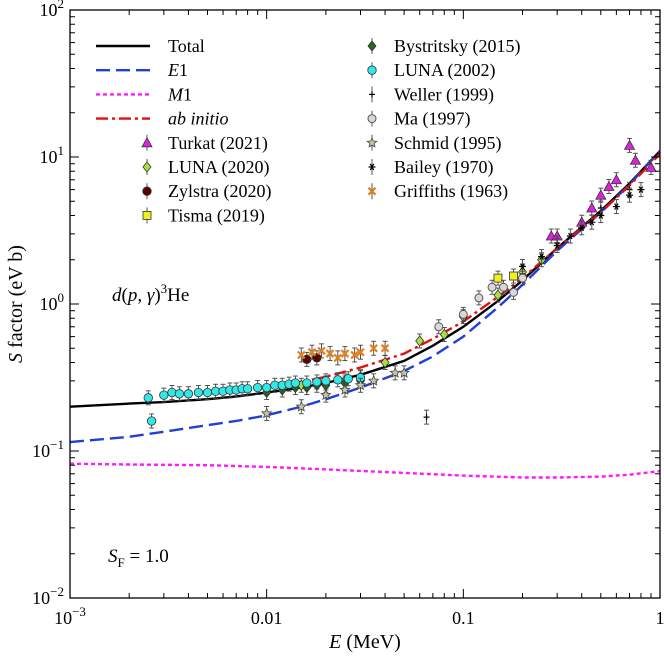  Describe the element at coordinates (142, 70) in the screenshot. I see `legend-entry: E1` at that location.